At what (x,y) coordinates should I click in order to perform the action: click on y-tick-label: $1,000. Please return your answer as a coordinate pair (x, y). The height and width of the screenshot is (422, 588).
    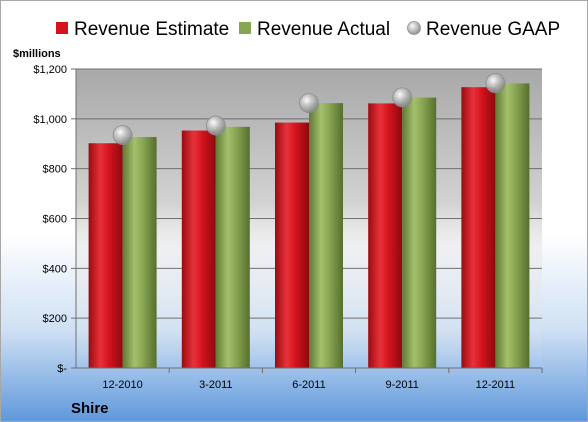
    Looking at the image, I should click on (50, 120).